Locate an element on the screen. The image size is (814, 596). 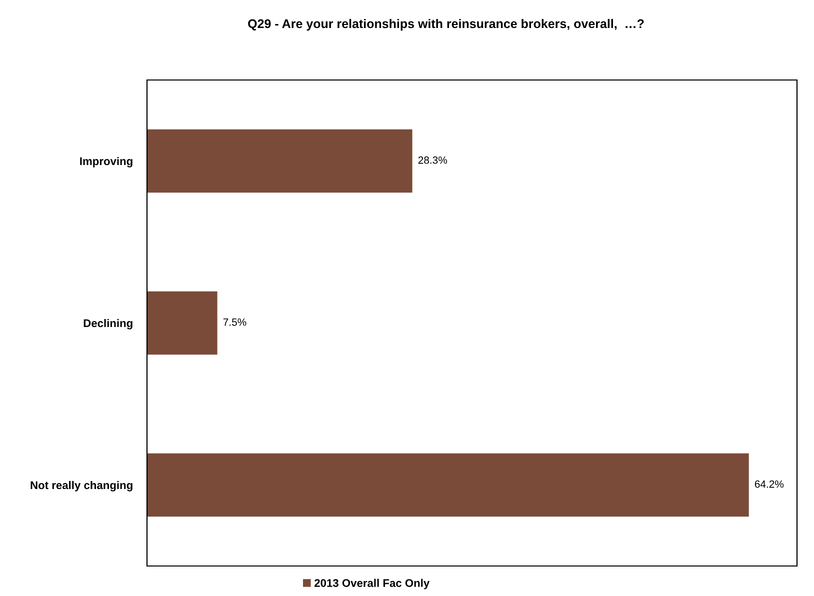
data-label: 7.5% is located at coordinates (234, 322).